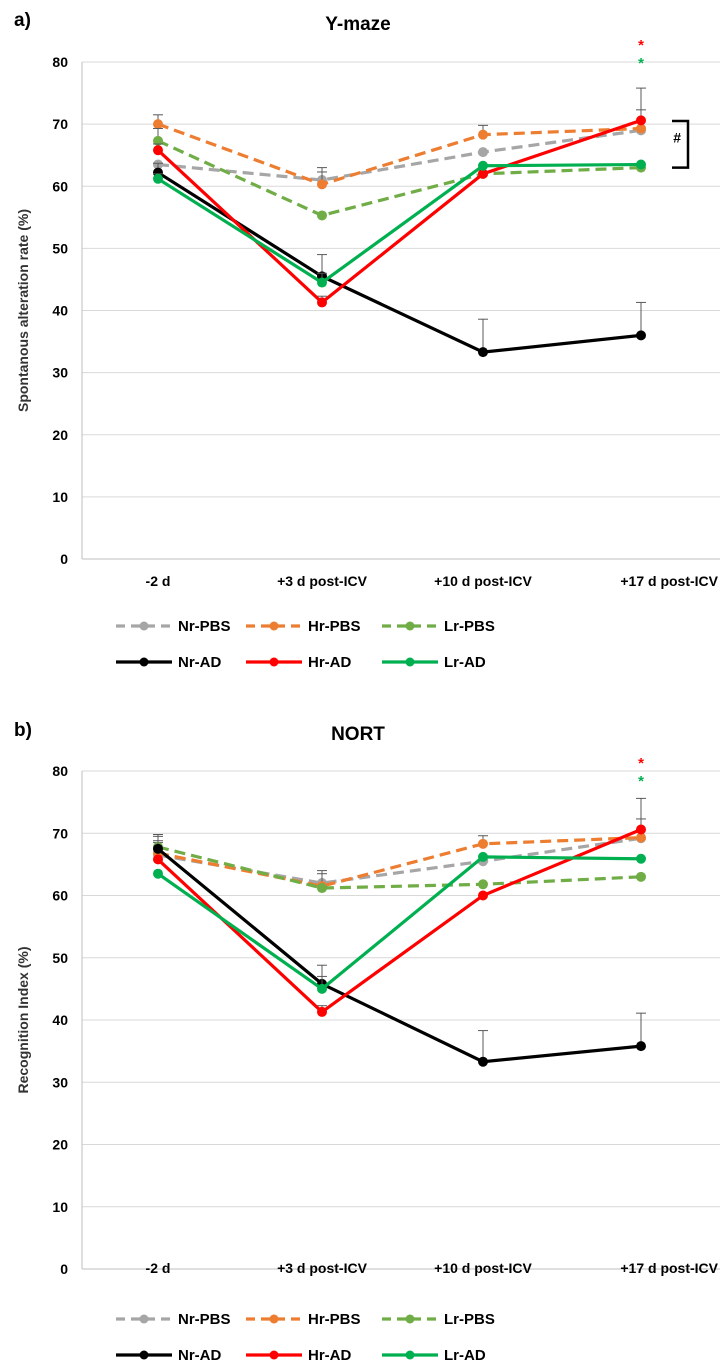  Describe the element at coordinates (669, 581) in the screenshot. I see `x-tick-label: +17 d post-ICV` at that location.